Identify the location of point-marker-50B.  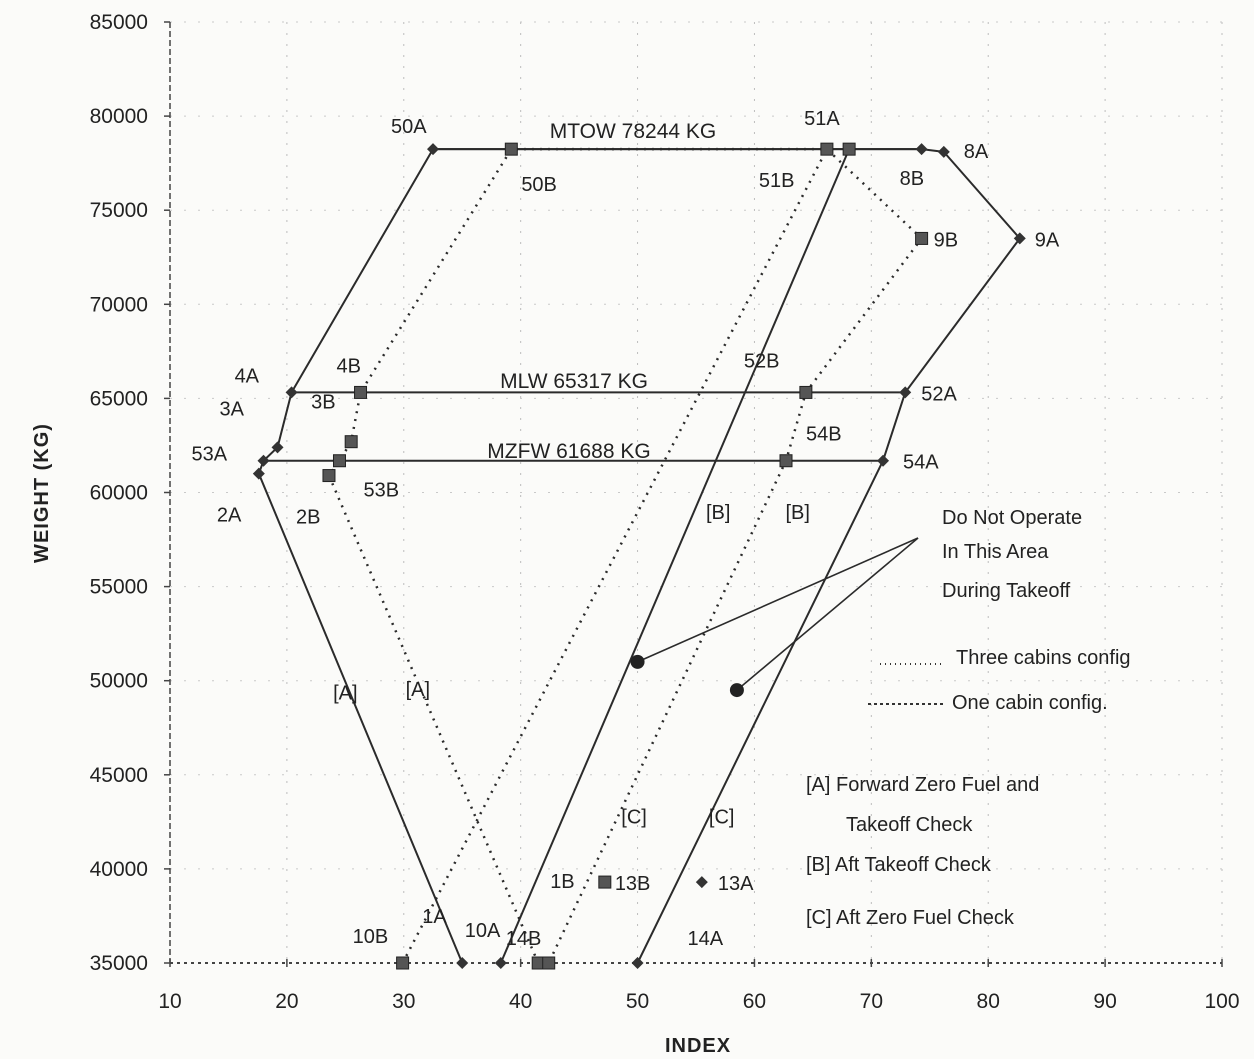
(511, 149).